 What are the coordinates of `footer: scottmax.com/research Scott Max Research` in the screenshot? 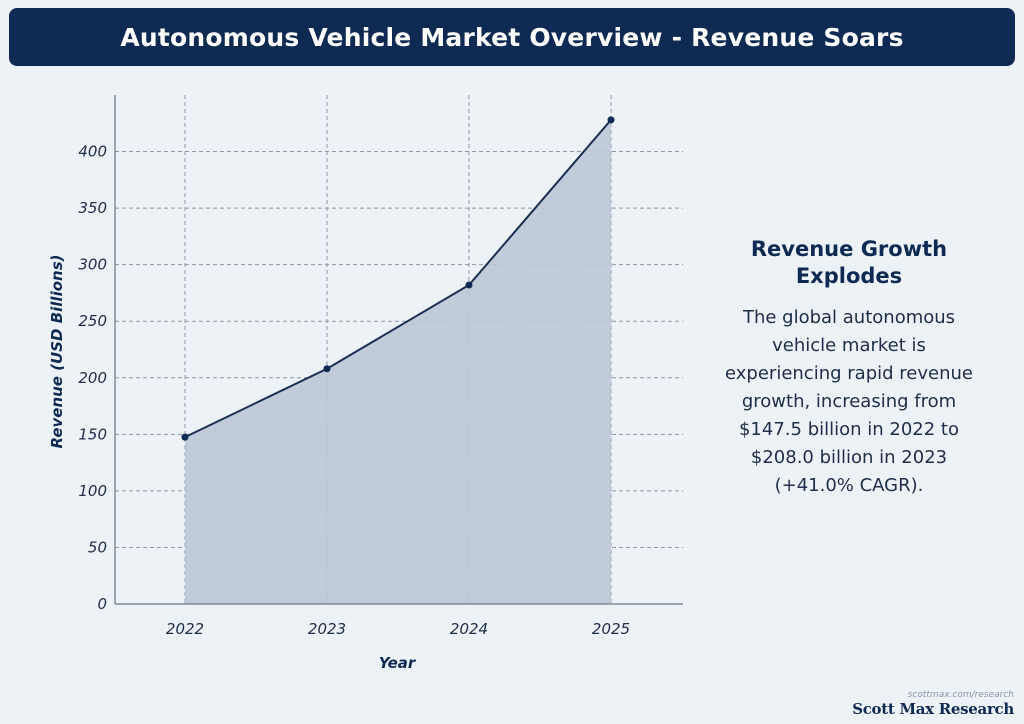 It's located at (933, 704).